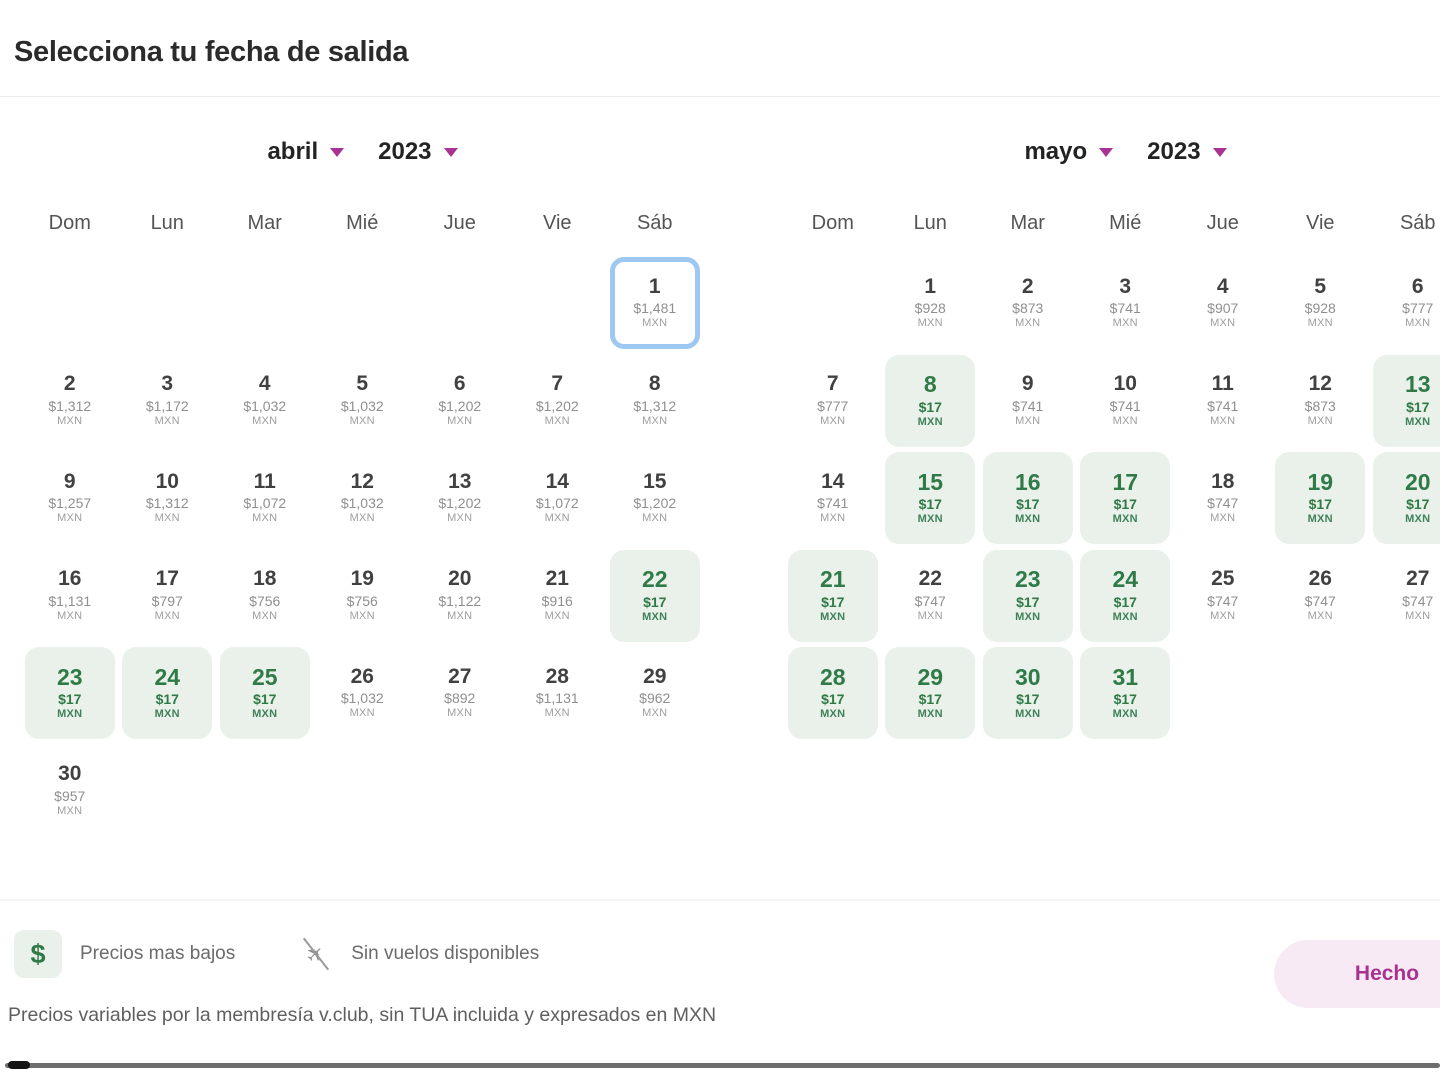  What do you see at coordinates (70, 401) in the screenshot?
I see `calendar-day-cell: 2 $1,312 MXN` at bounding box center [70, 401].